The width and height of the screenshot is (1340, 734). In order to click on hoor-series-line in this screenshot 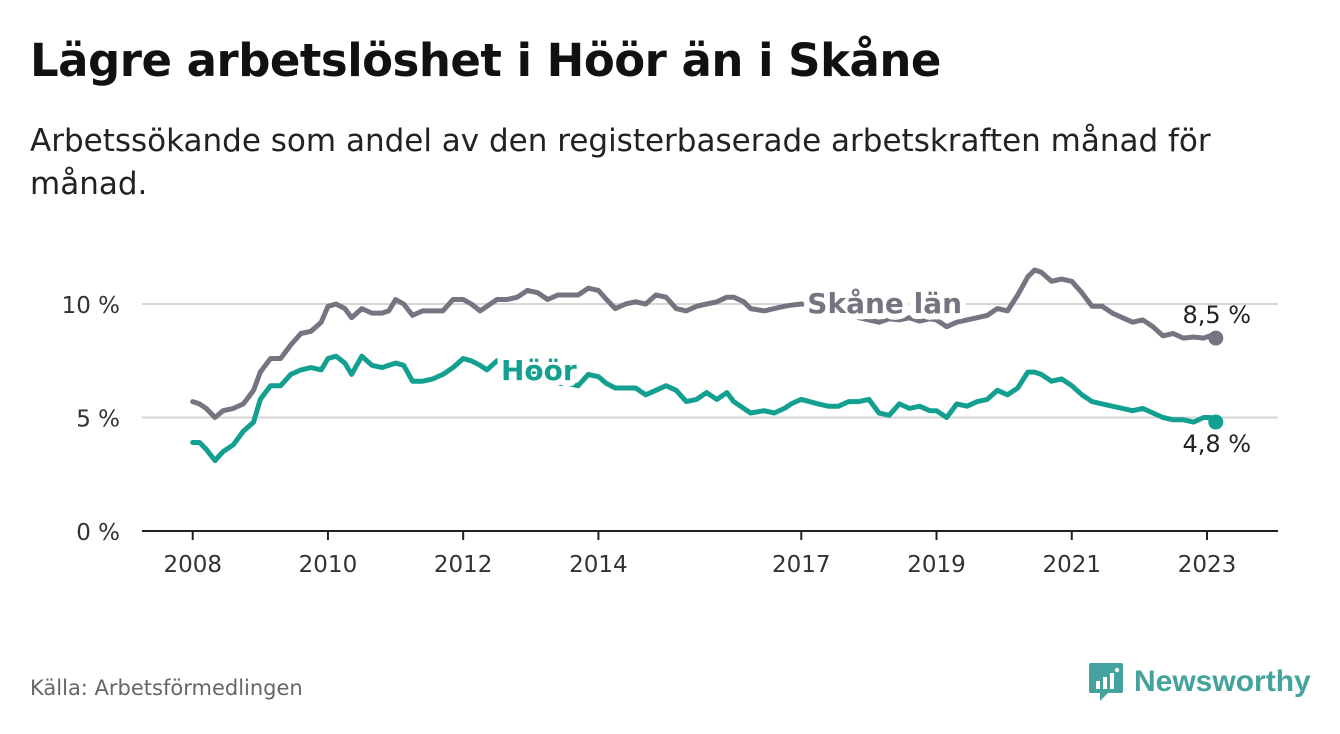, I will do `click(704, 408)`.